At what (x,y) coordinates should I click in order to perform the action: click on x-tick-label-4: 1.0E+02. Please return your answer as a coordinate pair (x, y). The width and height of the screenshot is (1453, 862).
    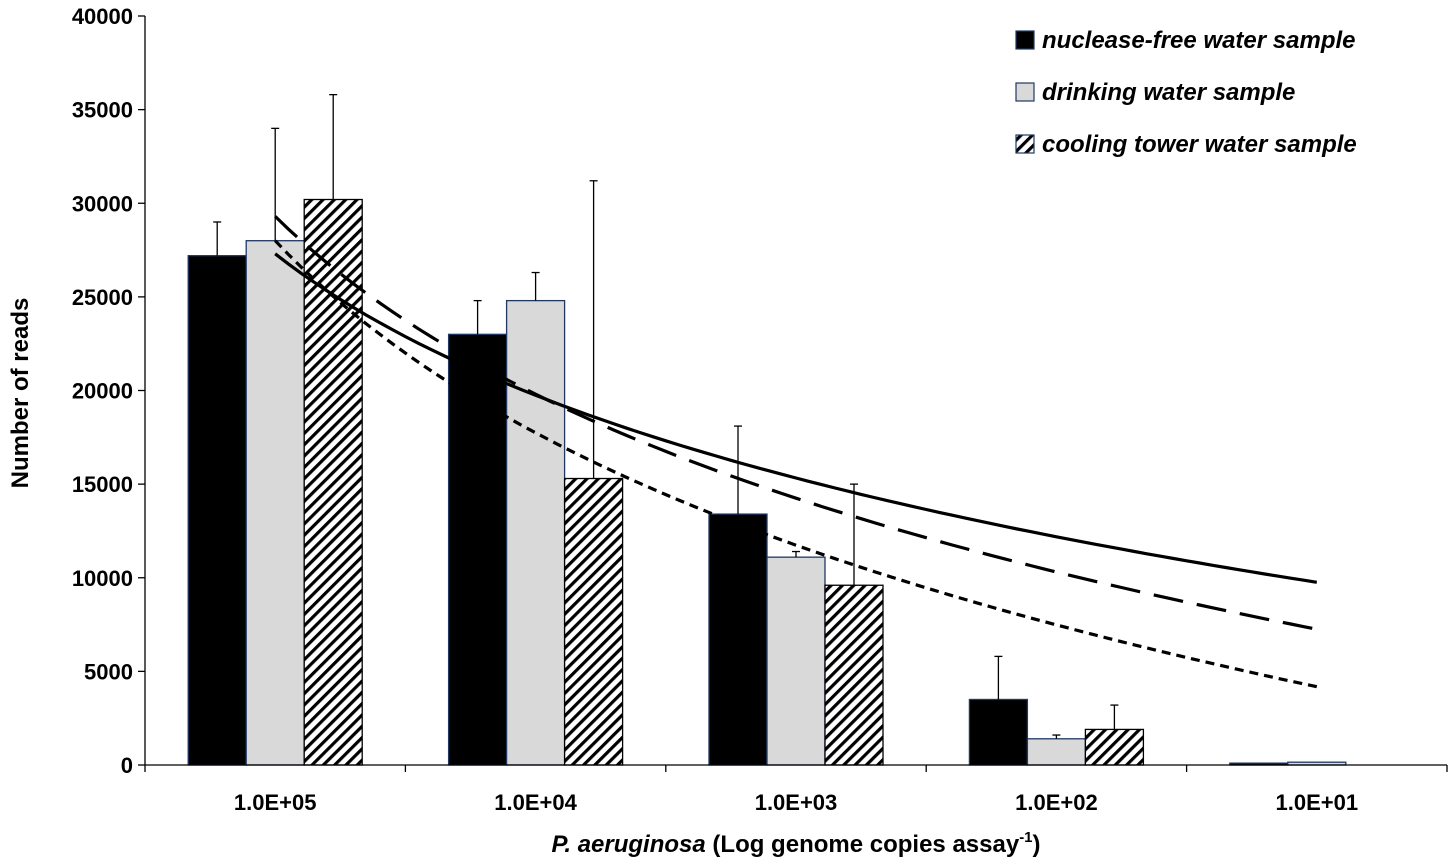
    Looking at the image, I should click on (1056, 802).